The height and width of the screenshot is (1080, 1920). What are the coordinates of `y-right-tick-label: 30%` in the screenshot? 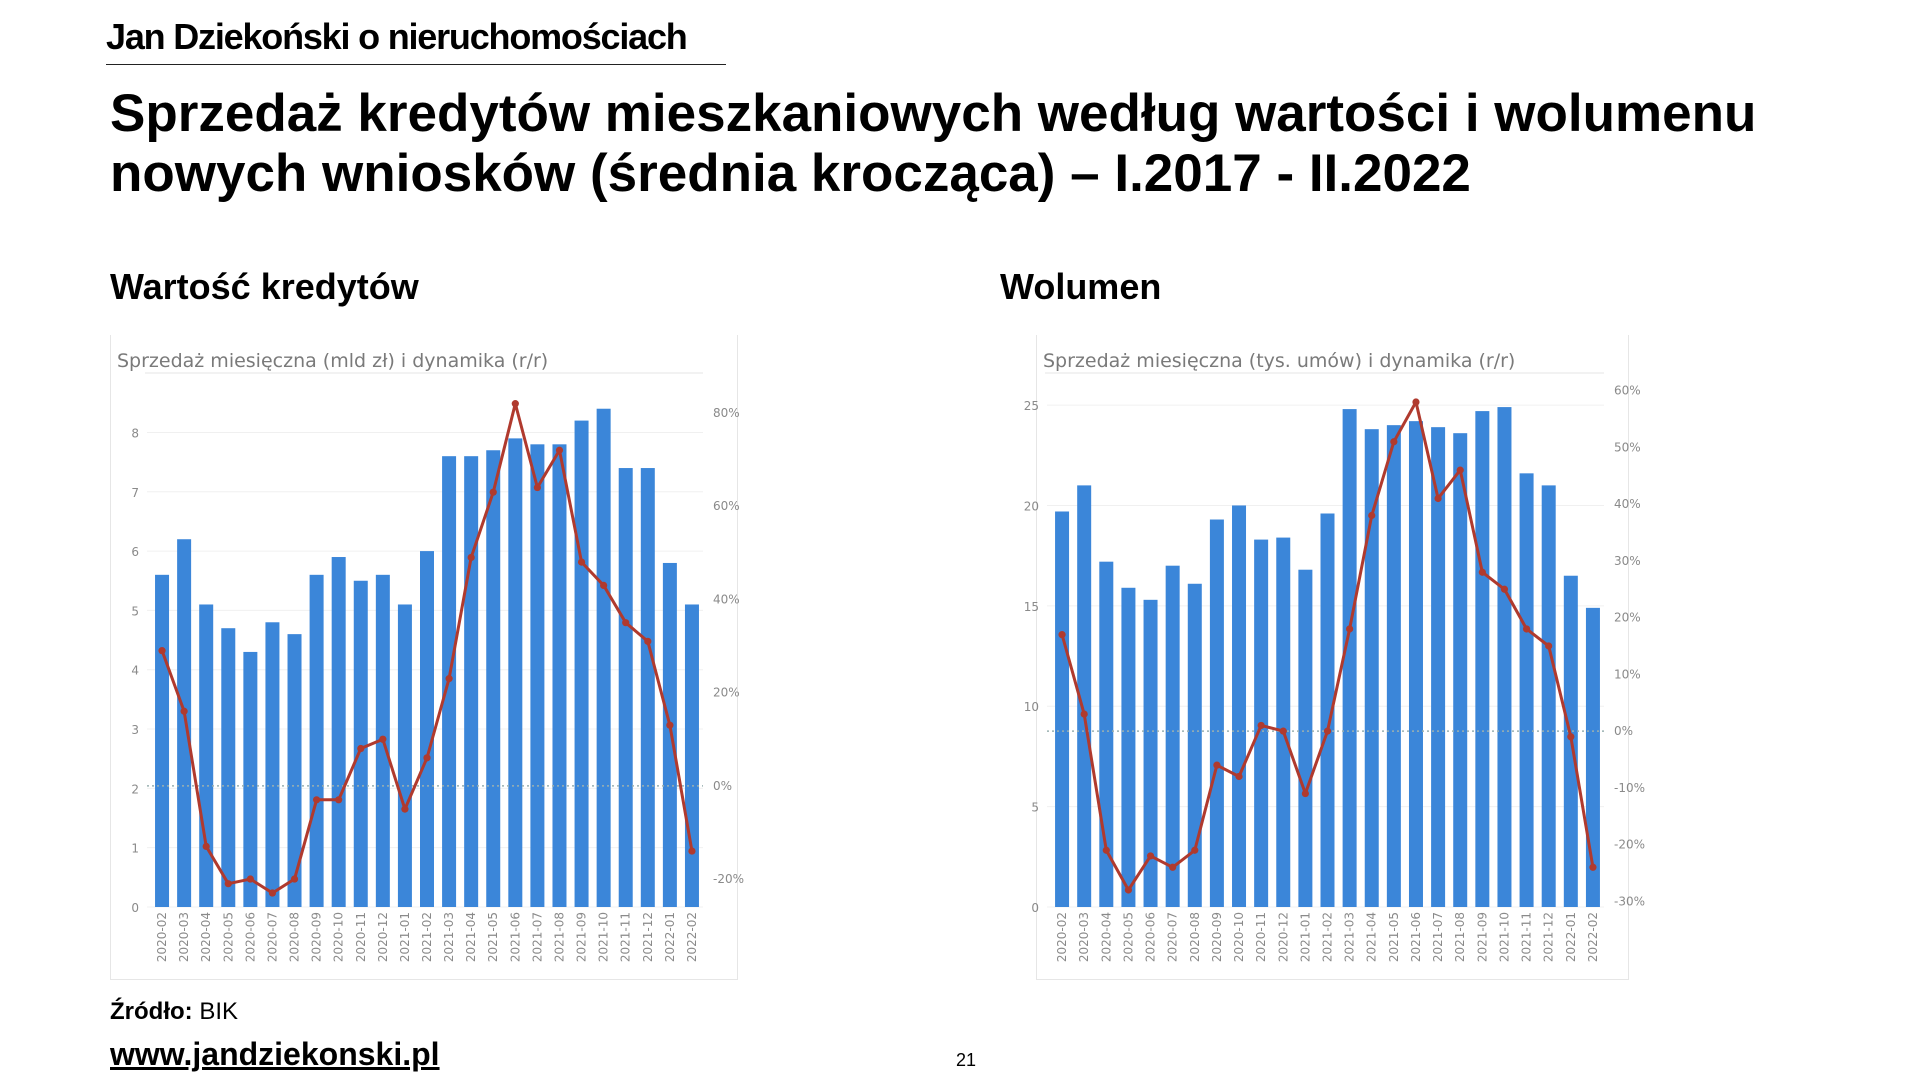 It's located at (1627, 561).